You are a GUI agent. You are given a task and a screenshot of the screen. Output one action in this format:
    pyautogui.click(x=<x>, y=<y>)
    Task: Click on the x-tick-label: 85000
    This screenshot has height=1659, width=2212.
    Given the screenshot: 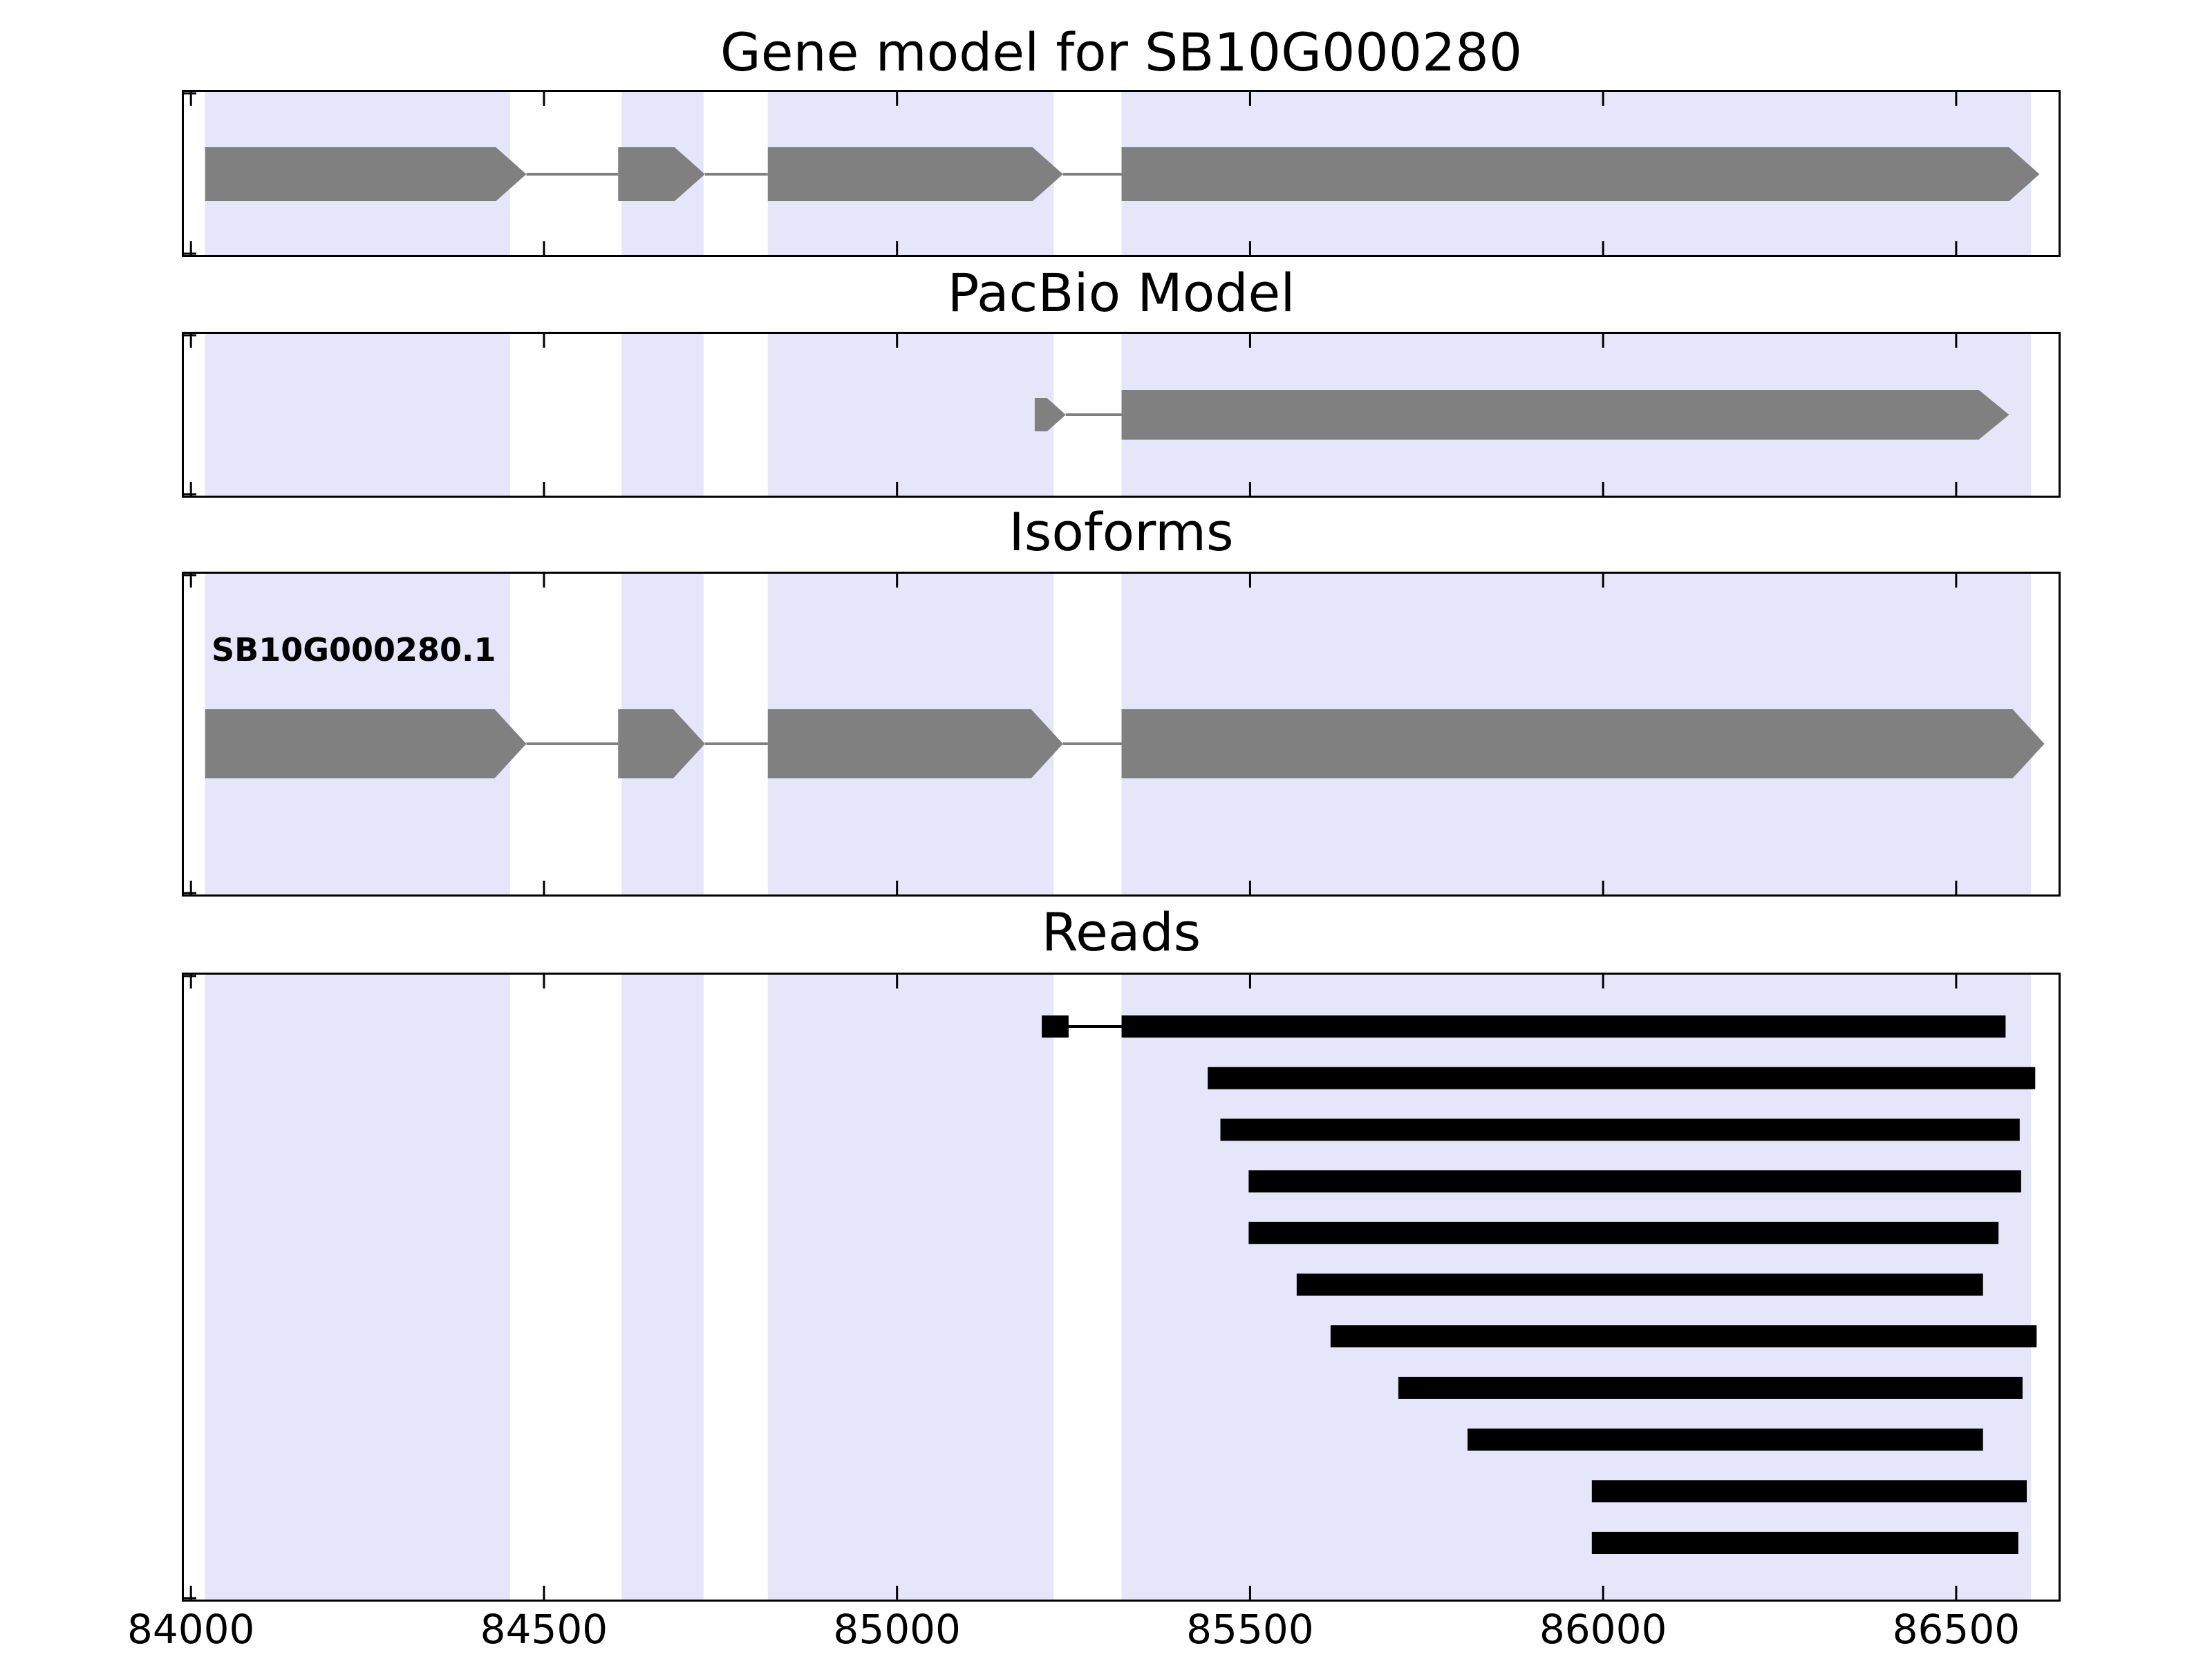 What is the action you would take?
    pyautogui.click(x=897, y=1629)
    